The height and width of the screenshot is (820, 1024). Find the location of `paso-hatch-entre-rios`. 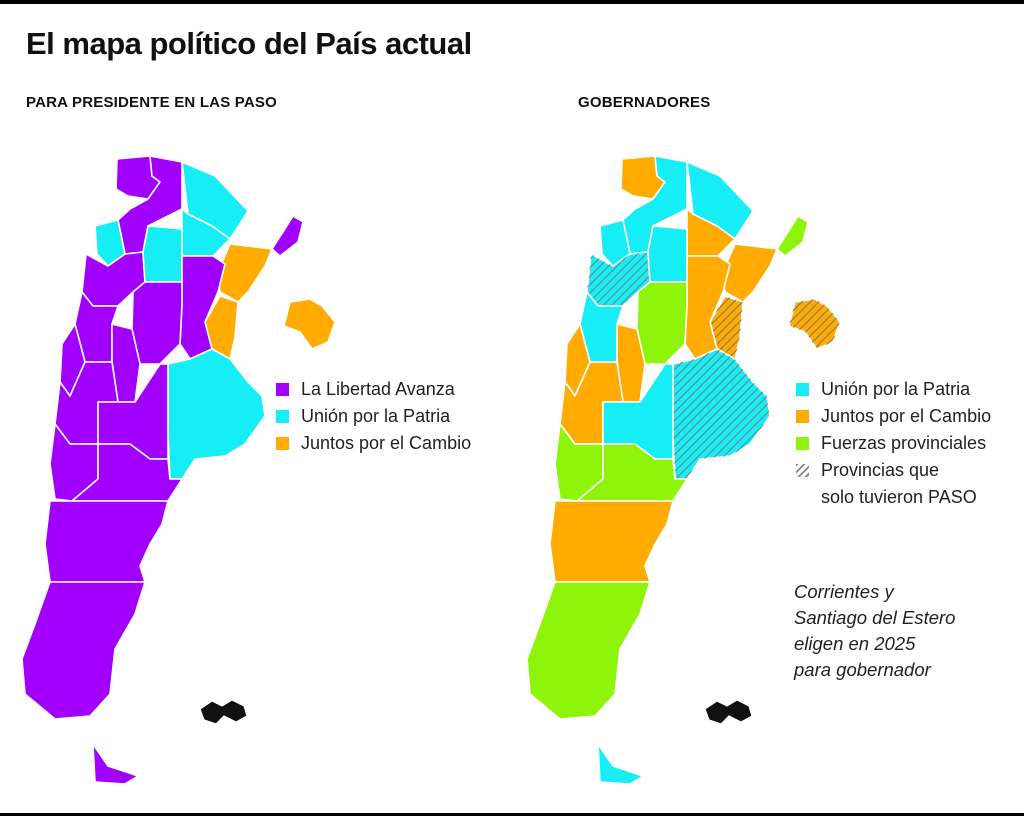

paso-hatch-entre-rios is located at coordinates (726, 327).